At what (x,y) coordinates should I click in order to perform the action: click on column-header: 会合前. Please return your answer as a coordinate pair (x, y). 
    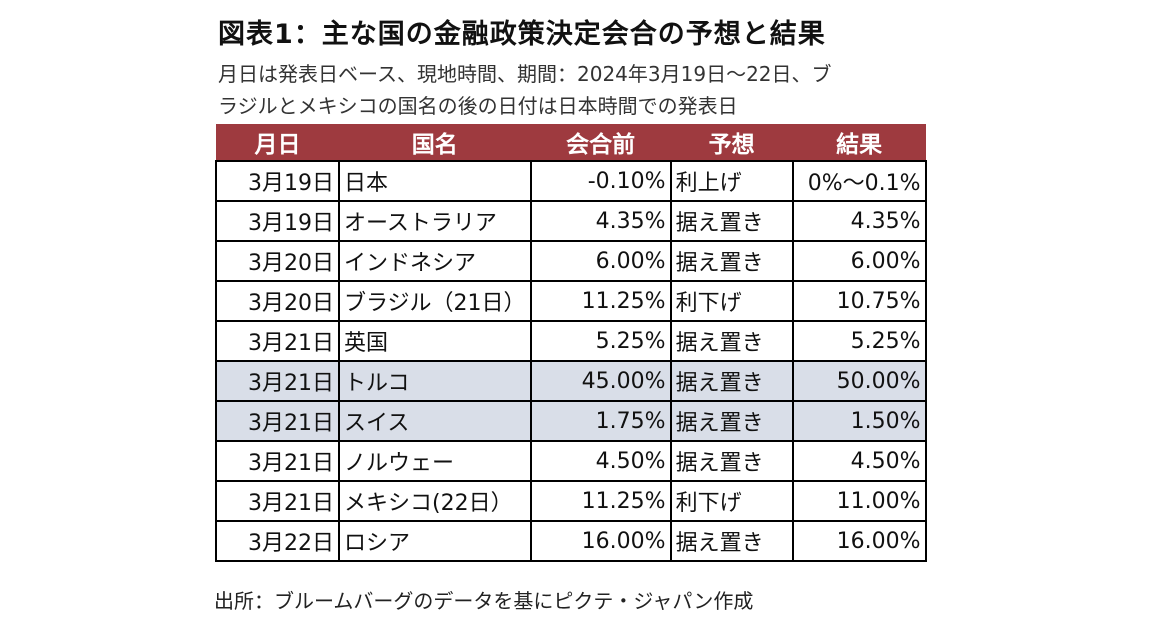
    Looking at the image, I should click on (600, 142).